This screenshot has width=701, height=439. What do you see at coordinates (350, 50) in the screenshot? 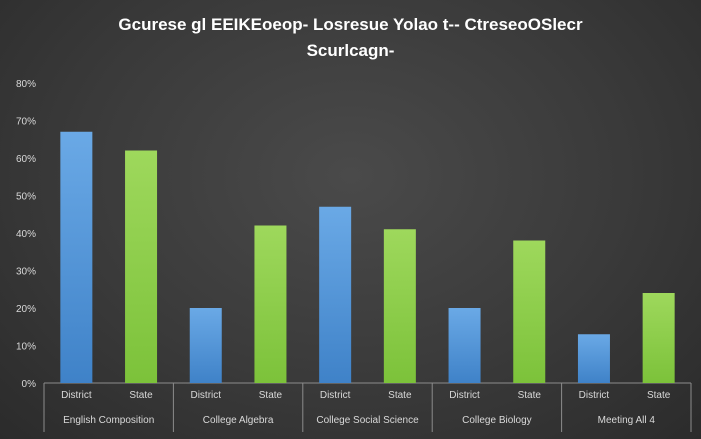
I see `chart-title-line-2: Scurlcagn-` at bounding box center [350, 50].